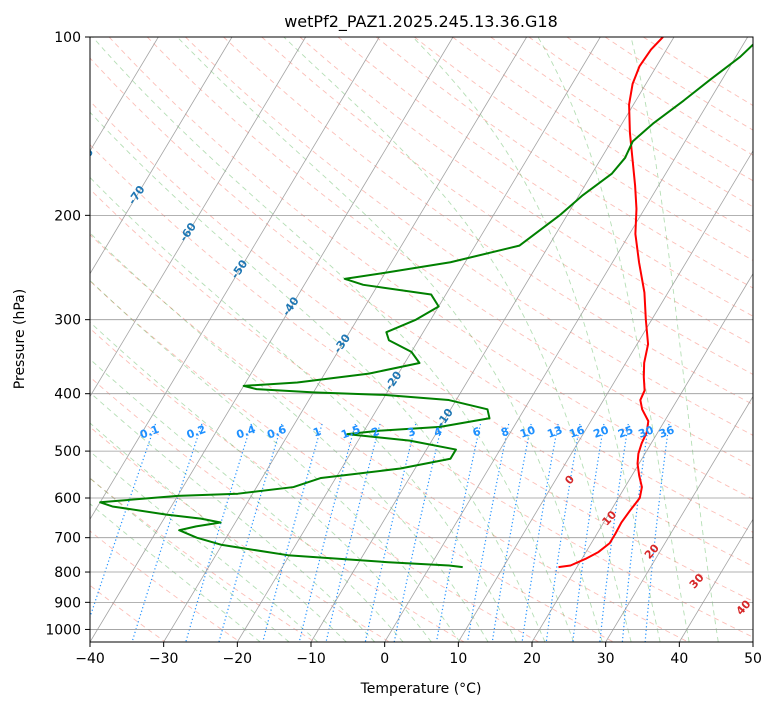  Describe the element at coordinates (63, 630) in the screenshot. I see `y-tick-label: 1000` at that location.